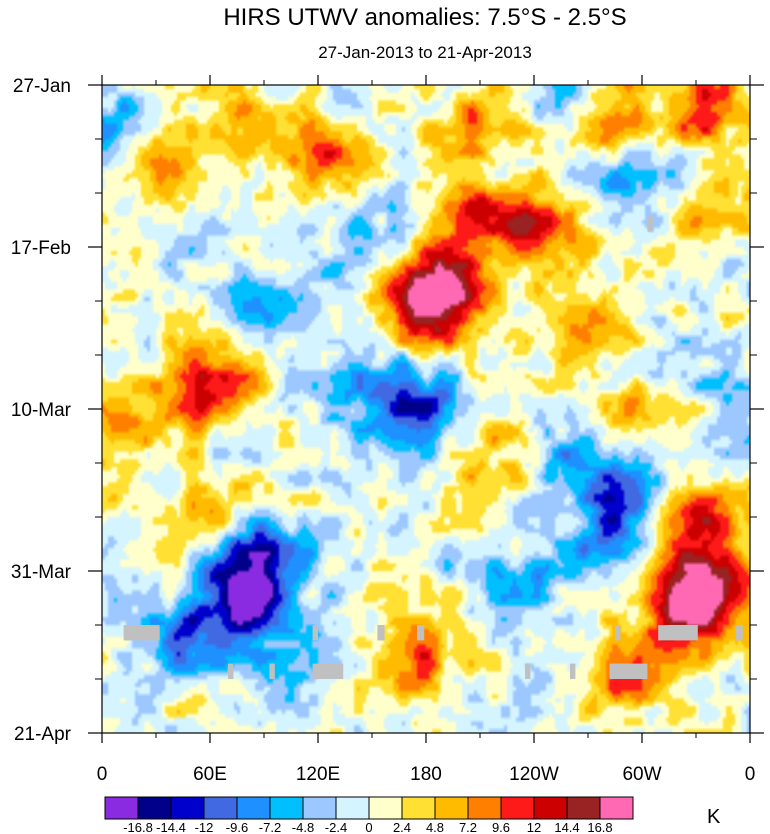  Describe the element at coordinates (599, 827) in the screenshot. I see `colorbar-label: 16.8` at that location.